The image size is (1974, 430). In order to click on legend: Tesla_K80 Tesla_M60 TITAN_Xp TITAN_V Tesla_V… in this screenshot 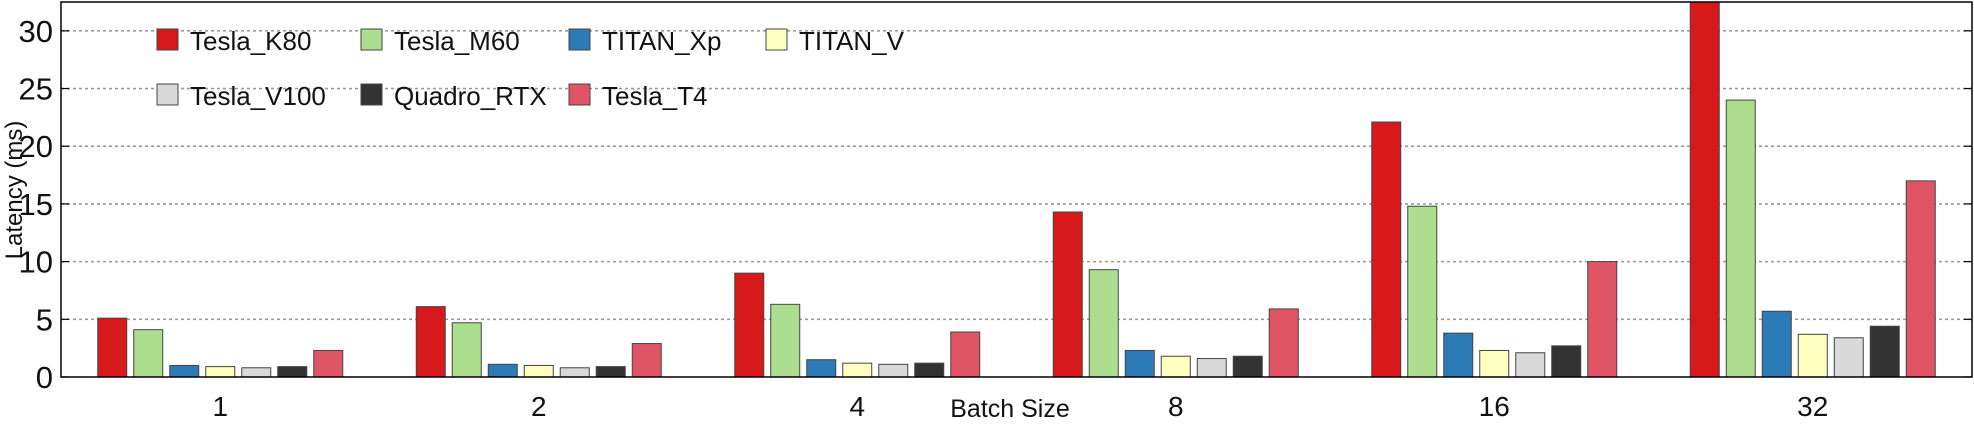, I will do `click(530, 68)`.